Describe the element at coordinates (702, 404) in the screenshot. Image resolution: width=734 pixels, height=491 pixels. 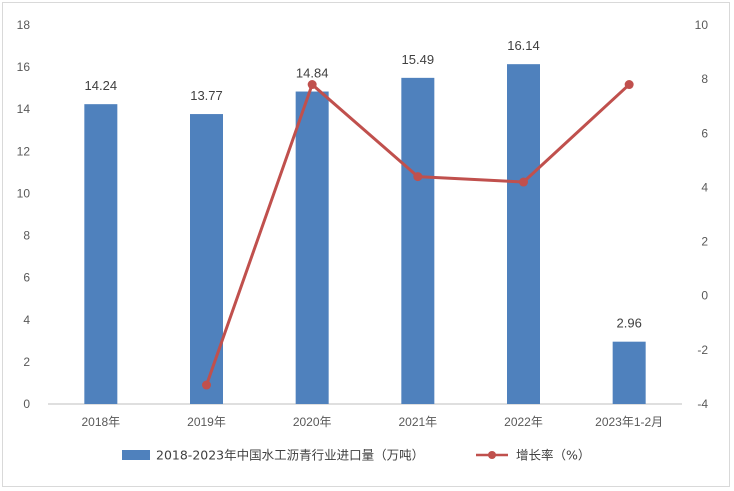
I see `right-tick-label: -4` at that location.